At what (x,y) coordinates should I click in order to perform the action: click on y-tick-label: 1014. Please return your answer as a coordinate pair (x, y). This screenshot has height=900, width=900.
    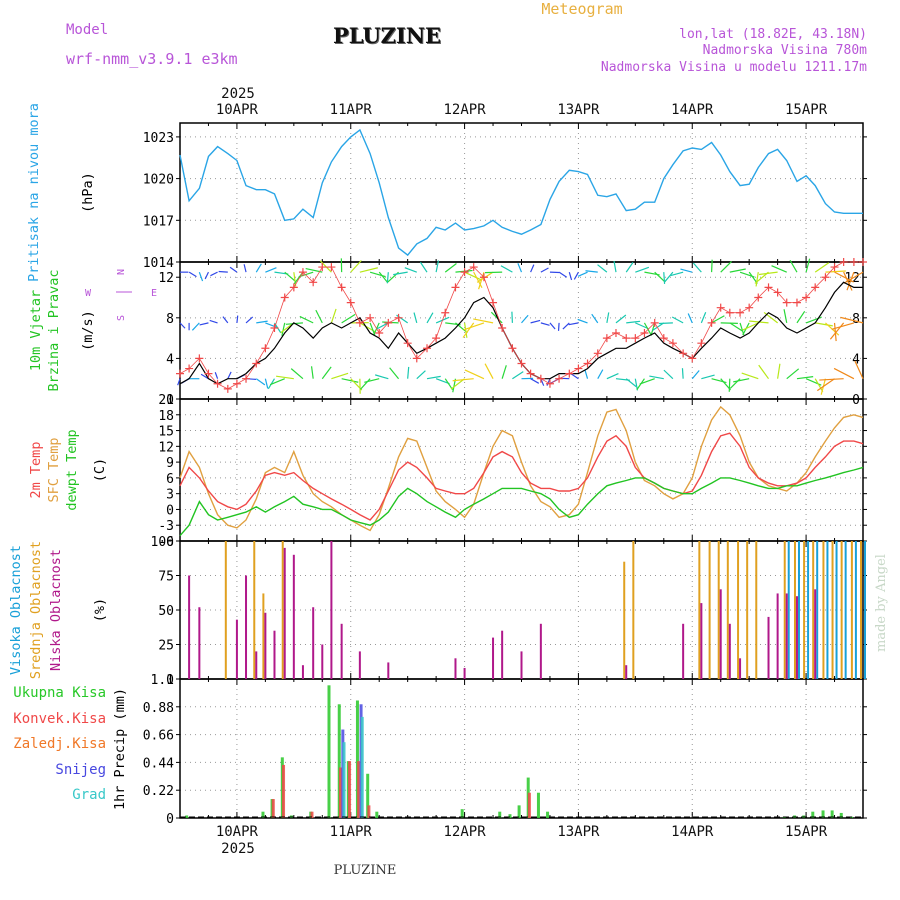
    Looking at the image, I should click on (158, 263).